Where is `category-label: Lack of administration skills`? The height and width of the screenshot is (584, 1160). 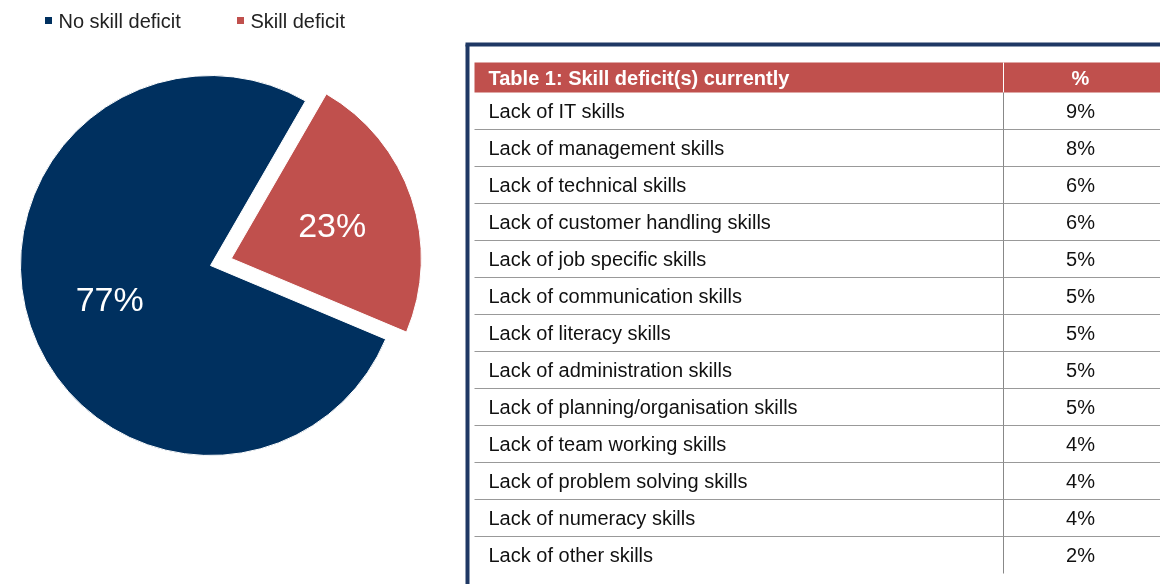 category-label: Lack of administration skills is located at coordinates (610, 370).